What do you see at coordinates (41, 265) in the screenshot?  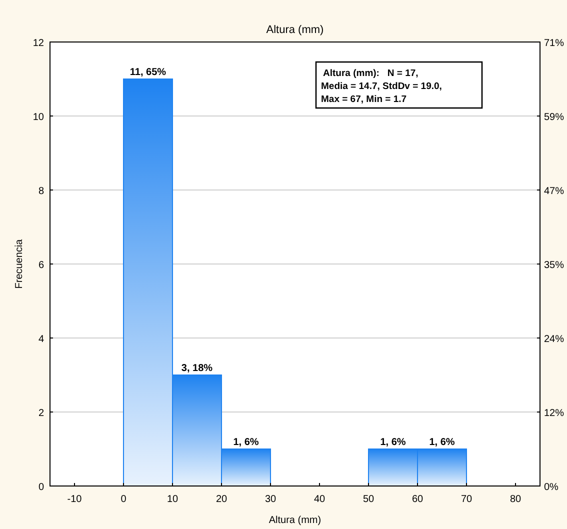 I see `y-tick-label: 6` at bounding box center [41, 265].